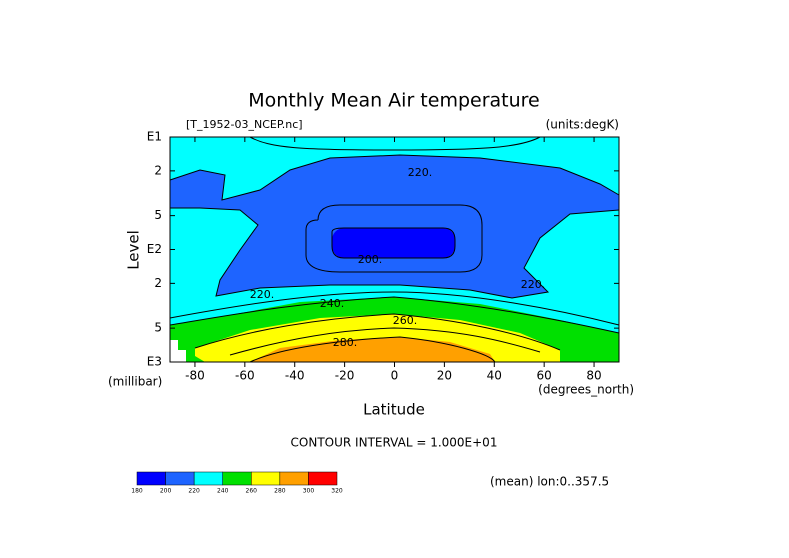  What do you see at coordinates (332, 303) in the screenshot?
I see `contour-label: 240.` at bounding box center [332, 303].